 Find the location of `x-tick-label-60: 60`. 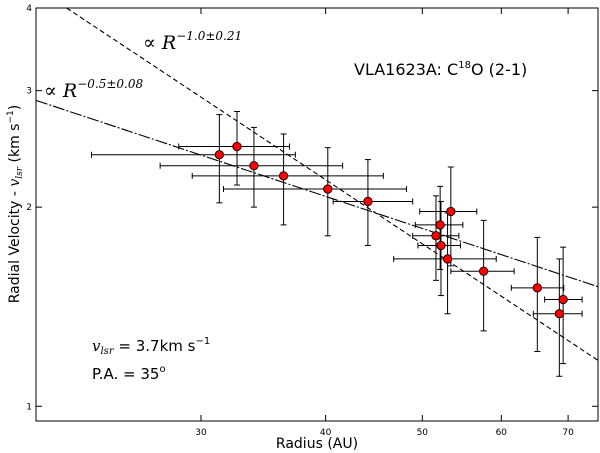

x-tick-label-60: 60 is located at coordinates (502, 433).